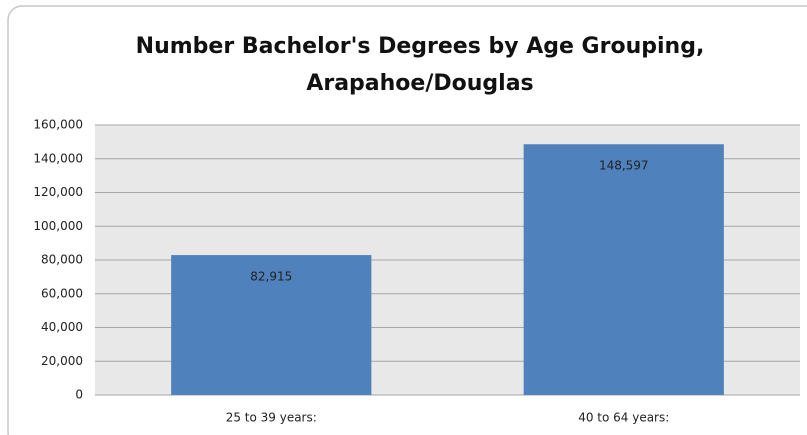  I want to click on data-label: 82,915, so click(271, 277).